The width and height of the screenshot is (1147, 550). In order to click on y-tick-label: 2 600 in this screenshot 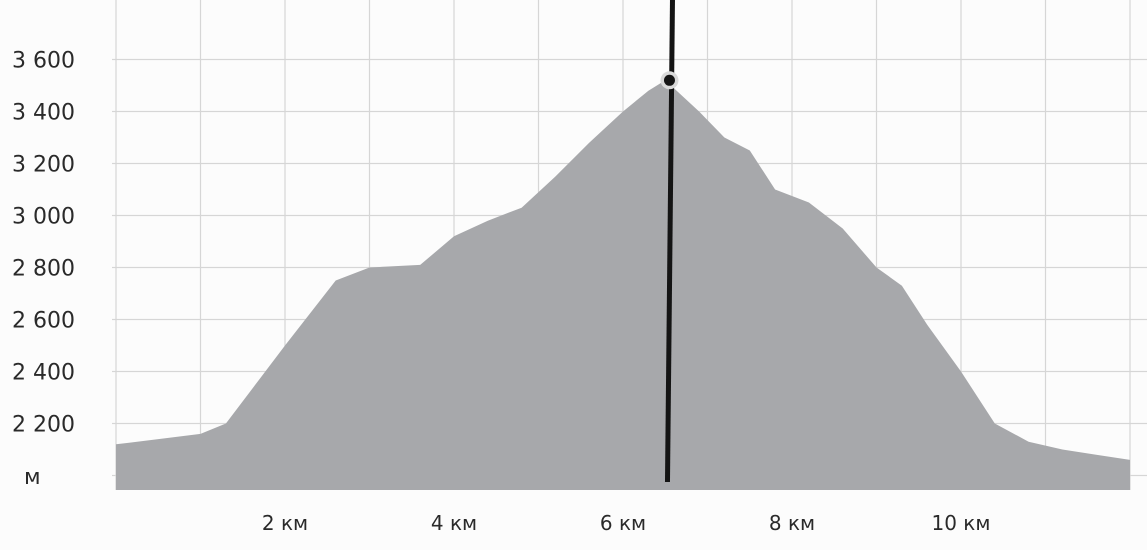, I will do `click(43, 321)`.